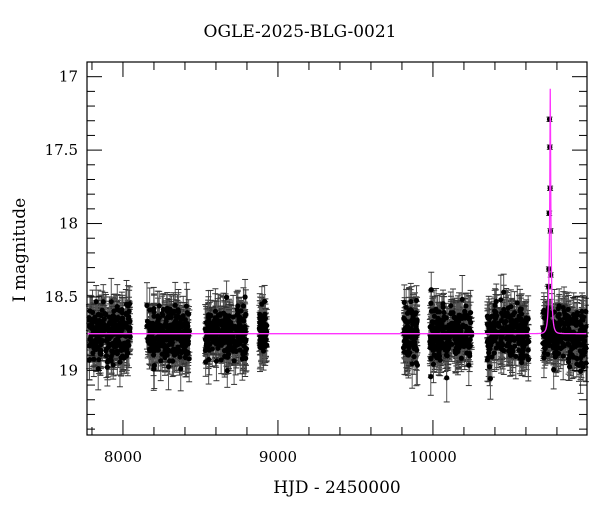 The image size is (600, 512). What do you see at coordinates (300, 32) in the screenshot?
I see `chart-title: OGLE-2025-BLG-0021` at bounding box center [300, 32].